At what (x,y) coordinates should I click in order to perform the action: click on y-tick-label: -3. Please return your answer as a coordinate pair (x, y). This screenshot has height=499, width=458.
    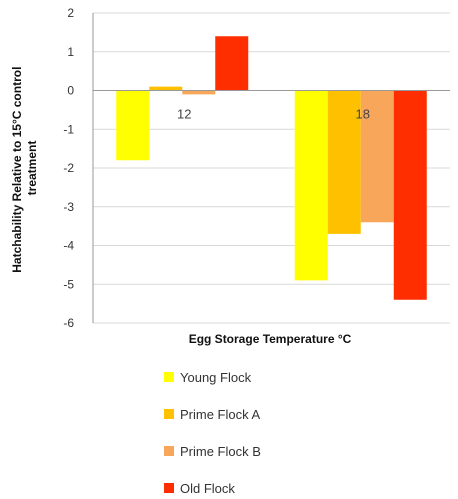
    Looking at the image, I should click on (68, 207).